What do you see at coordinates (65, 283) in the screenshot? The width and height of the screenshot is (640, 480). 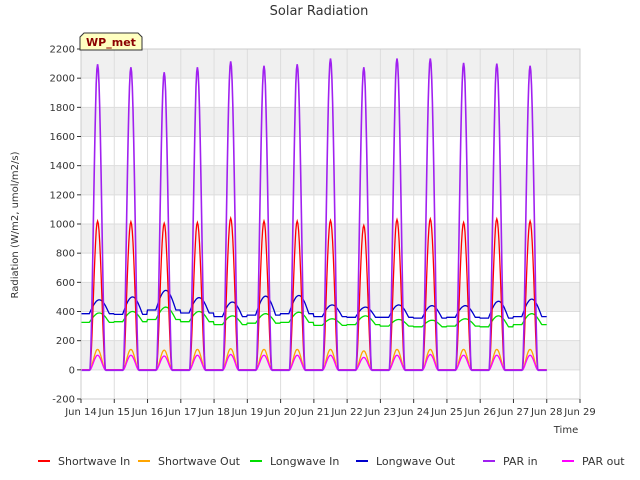 I see `y-tick-label: 600` at bounding box center [65, 283].